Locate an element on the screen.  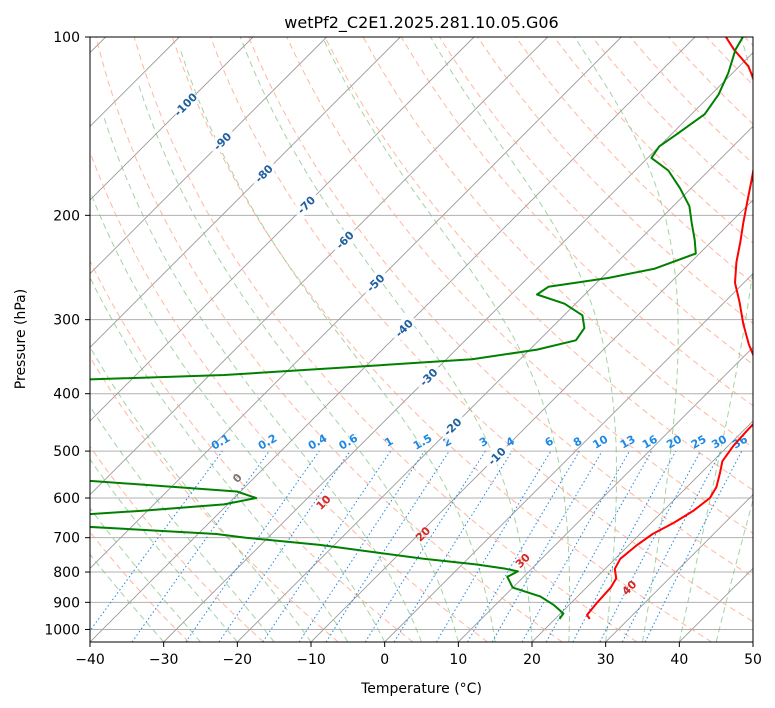
y-axis-title: Pressure (hPa) is located at coordinates (21, 339).